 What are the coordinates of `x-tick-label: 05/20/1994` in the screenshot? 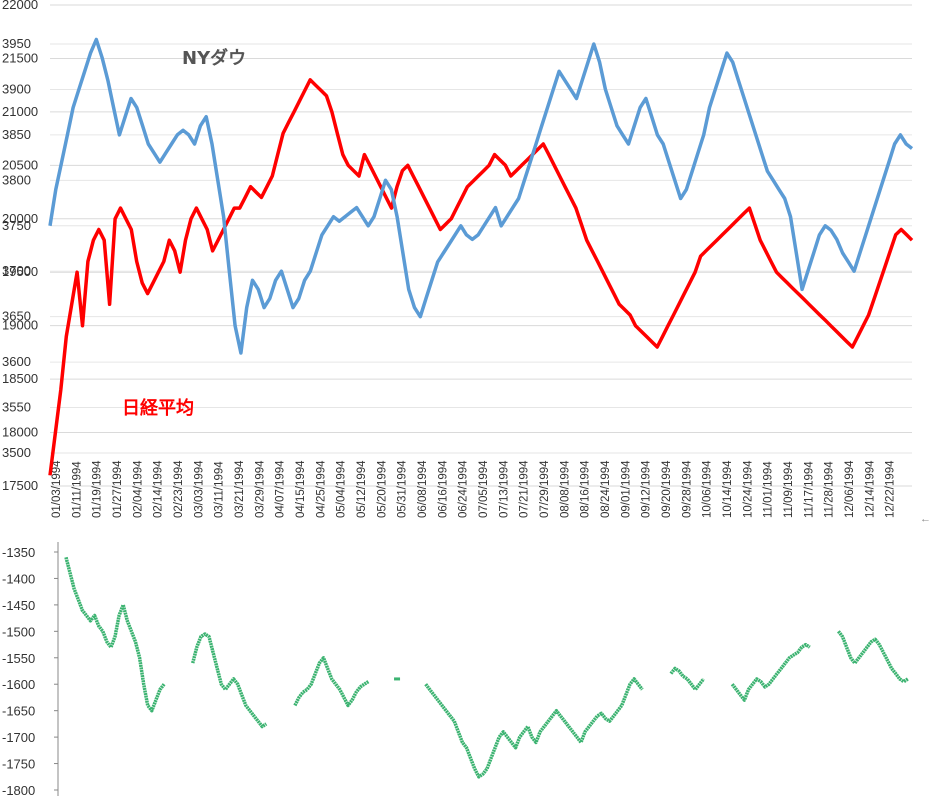 It's located at (382, 489).